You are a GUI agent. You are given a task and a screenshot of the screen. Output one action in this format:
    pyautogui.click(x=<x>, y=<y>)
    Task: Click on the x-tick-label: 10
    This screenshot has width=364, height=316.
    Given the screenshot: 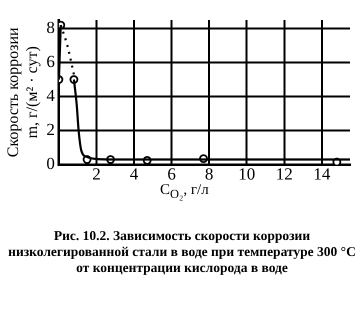 What is the action you would take?
    pyautogui.click(x=247, y=174)
    